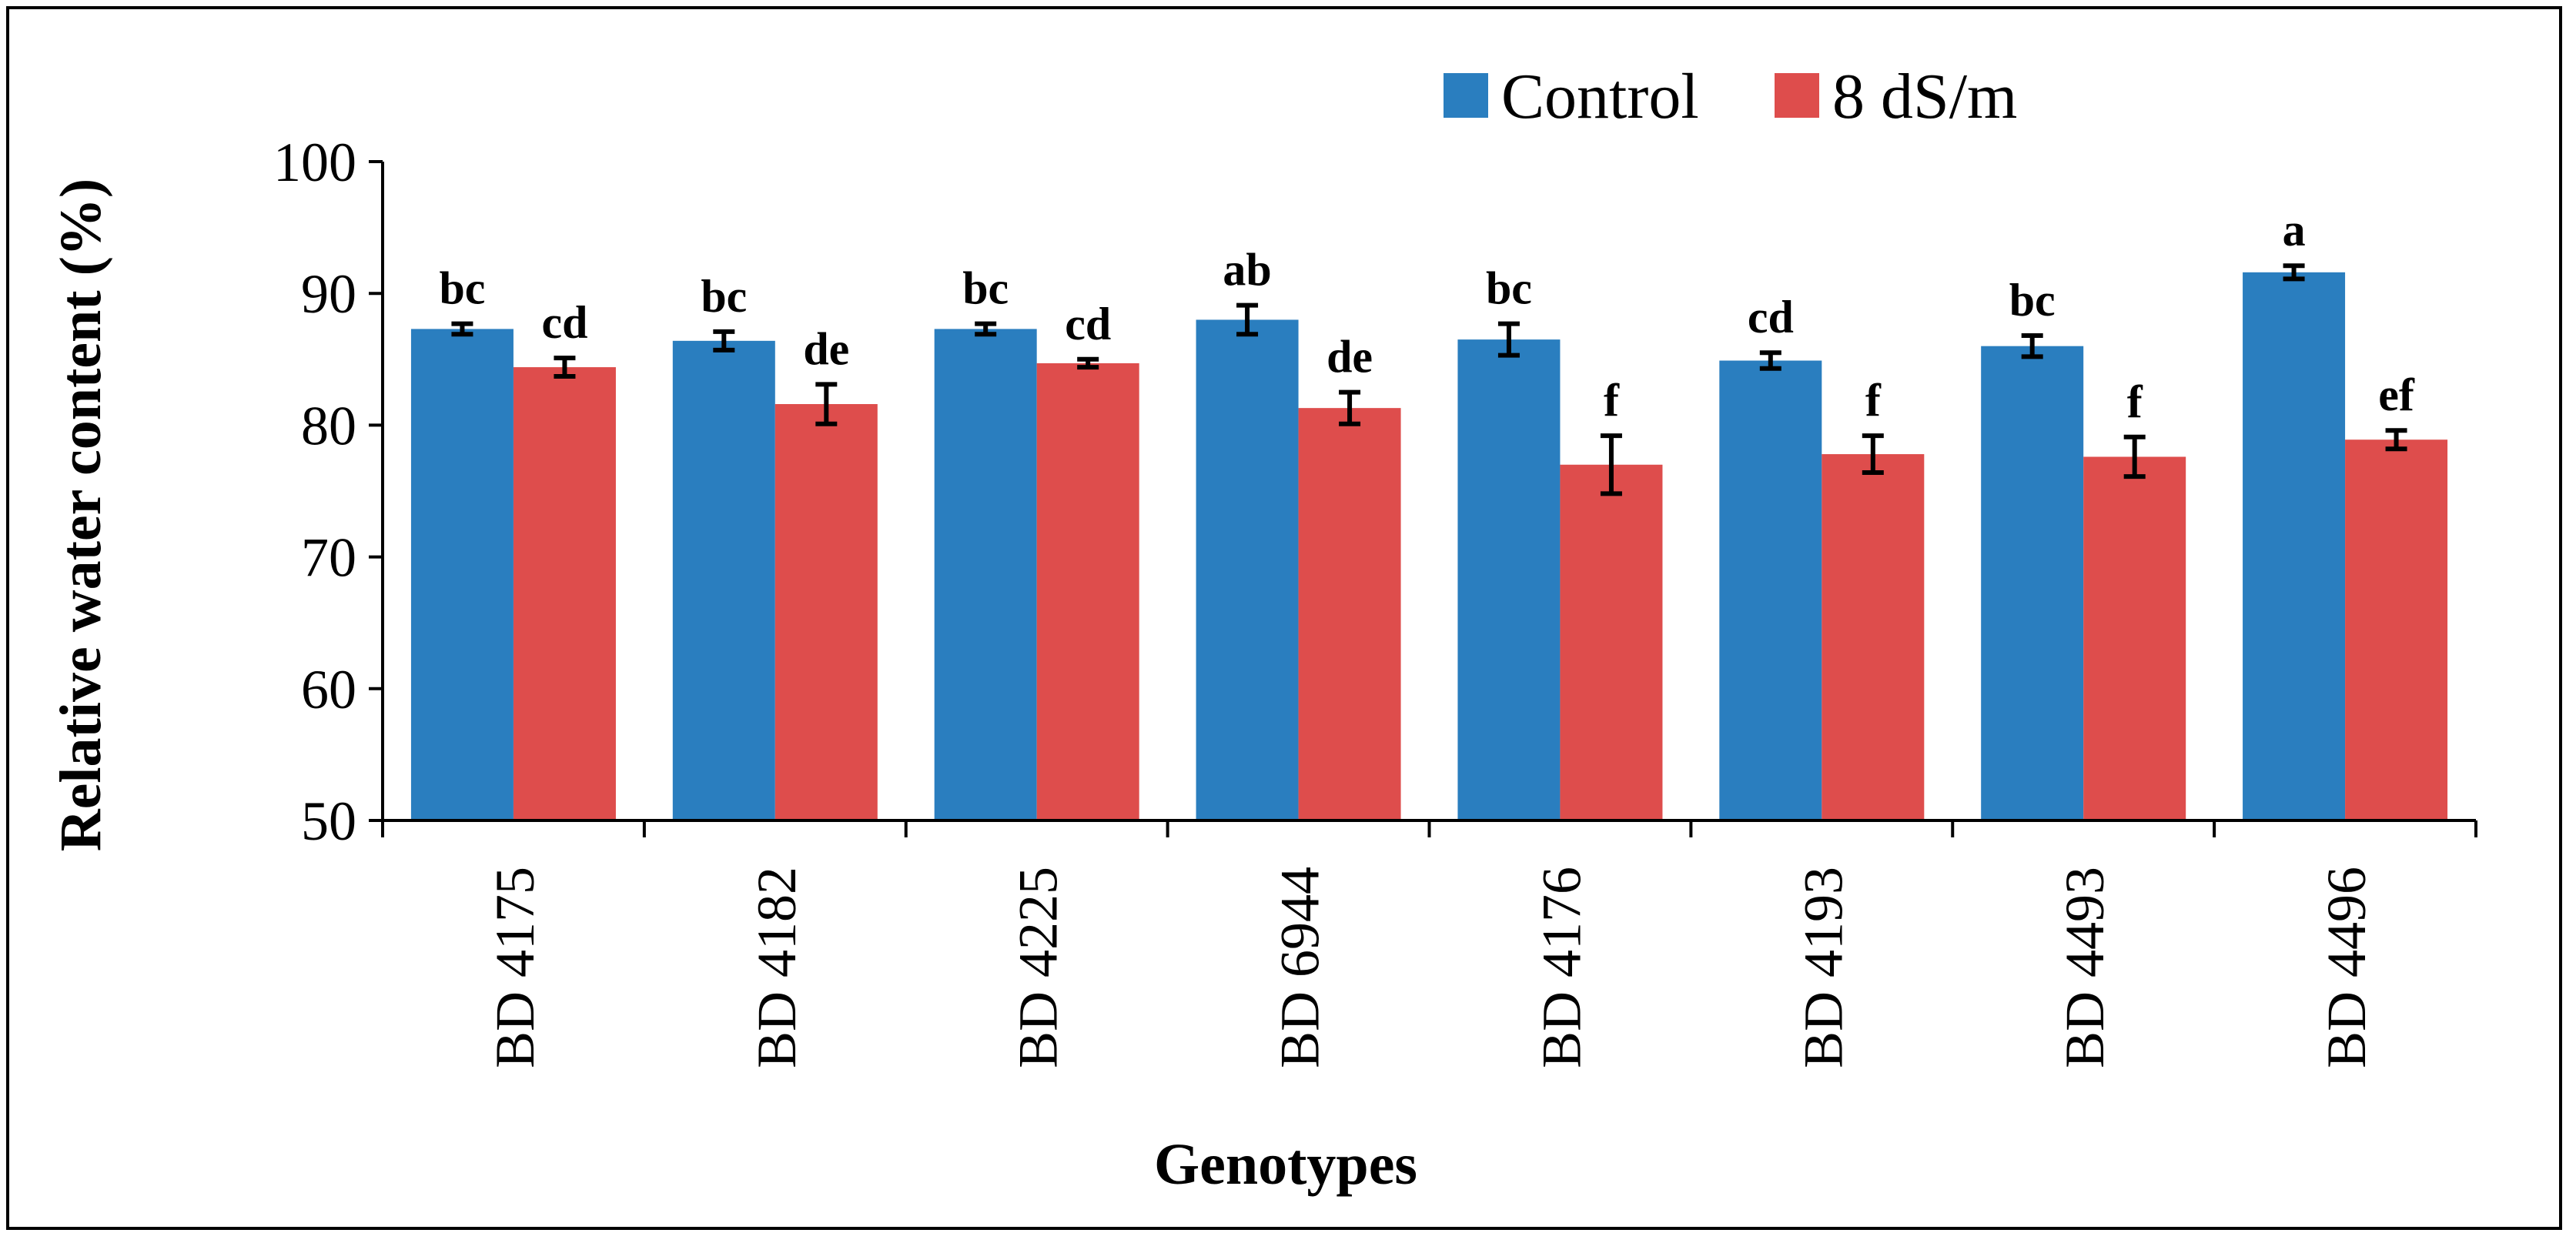 The image size is (2576, 1243). I want to click on x-tick-label: BD 4493, so click(2085, 967).